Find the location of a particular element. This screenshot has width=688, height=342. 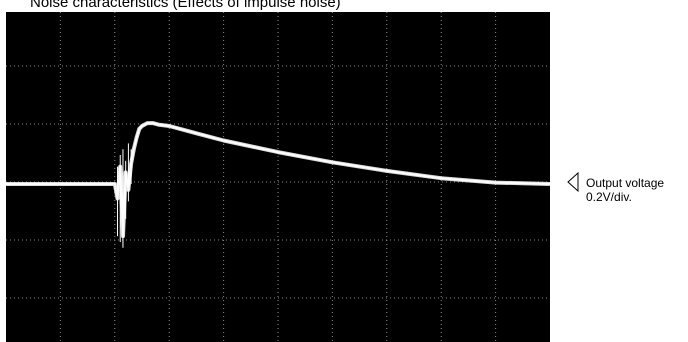

channel-label: Output voltage 0.2V/div. is located at coordinates (625, 190).